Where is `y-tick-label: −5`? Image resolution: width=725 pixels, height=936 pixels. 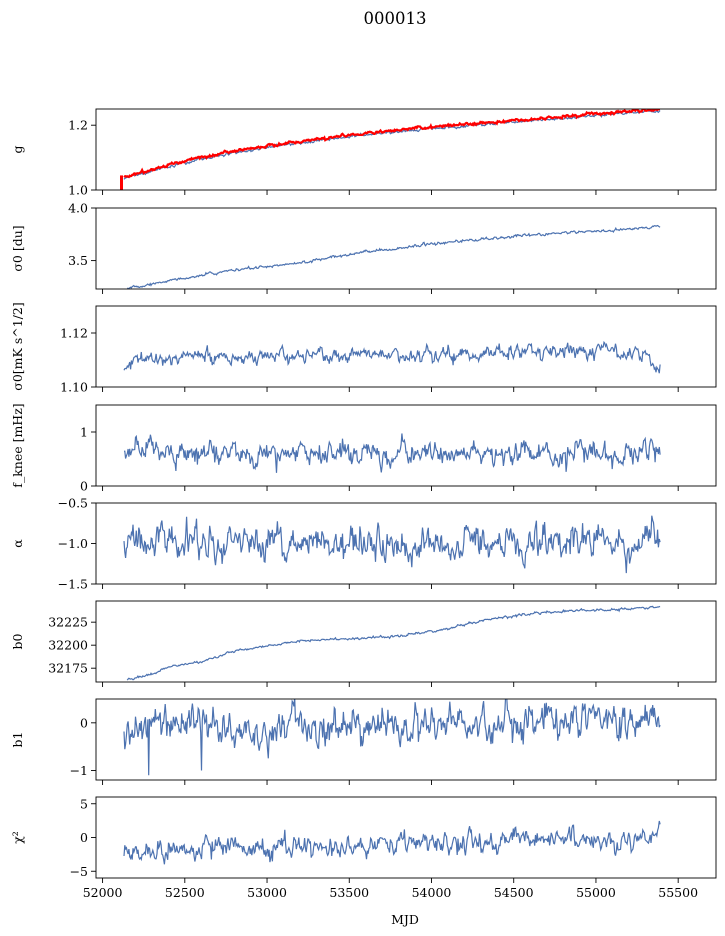
y-tick-label: −5 is located at coordinates (79, 871).